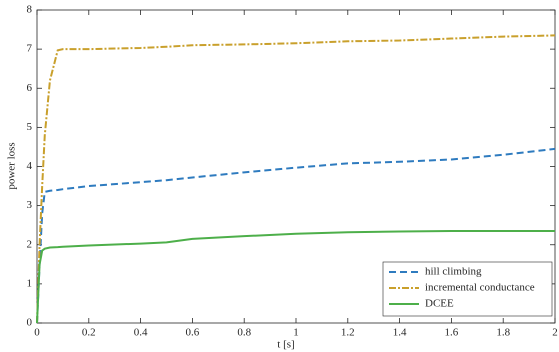 This screenshot has width=559, height=352. What do you see at coordinates (244, 333) in the screenshot?
I see `x-tick-label: 0.8` at bounding box center [244, 333].